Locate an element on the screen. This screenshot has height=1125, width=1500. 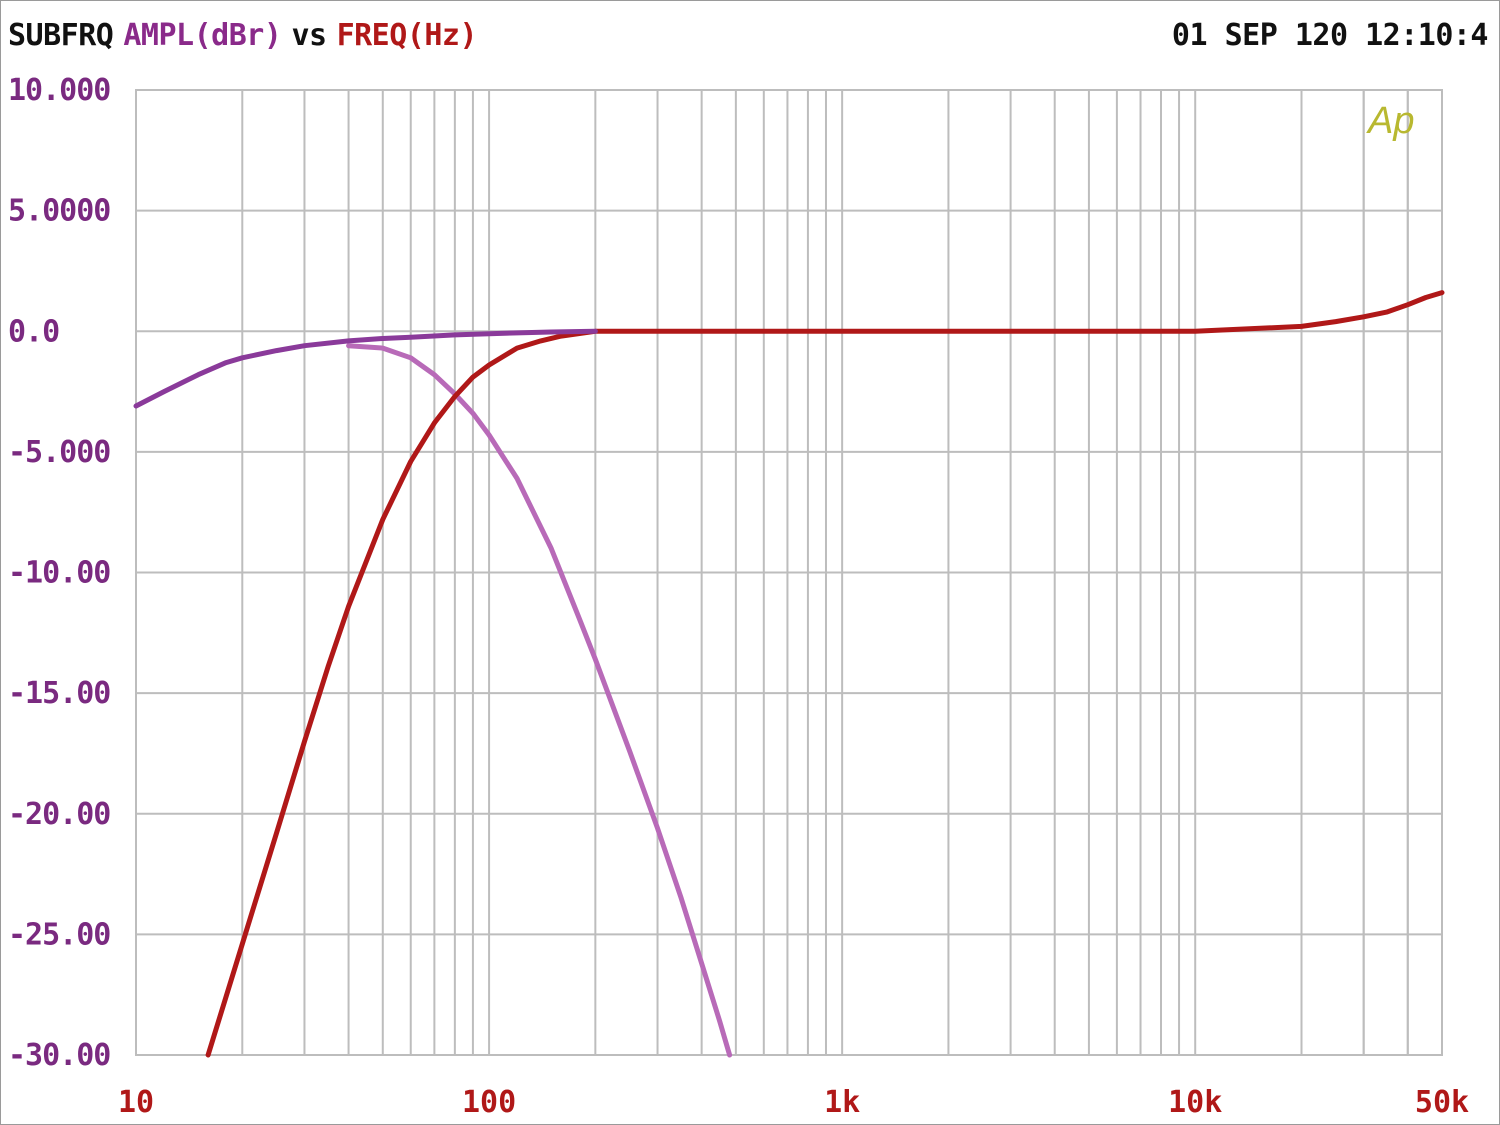
x-tick-label: 100 is located at coordinates (489, 1102).